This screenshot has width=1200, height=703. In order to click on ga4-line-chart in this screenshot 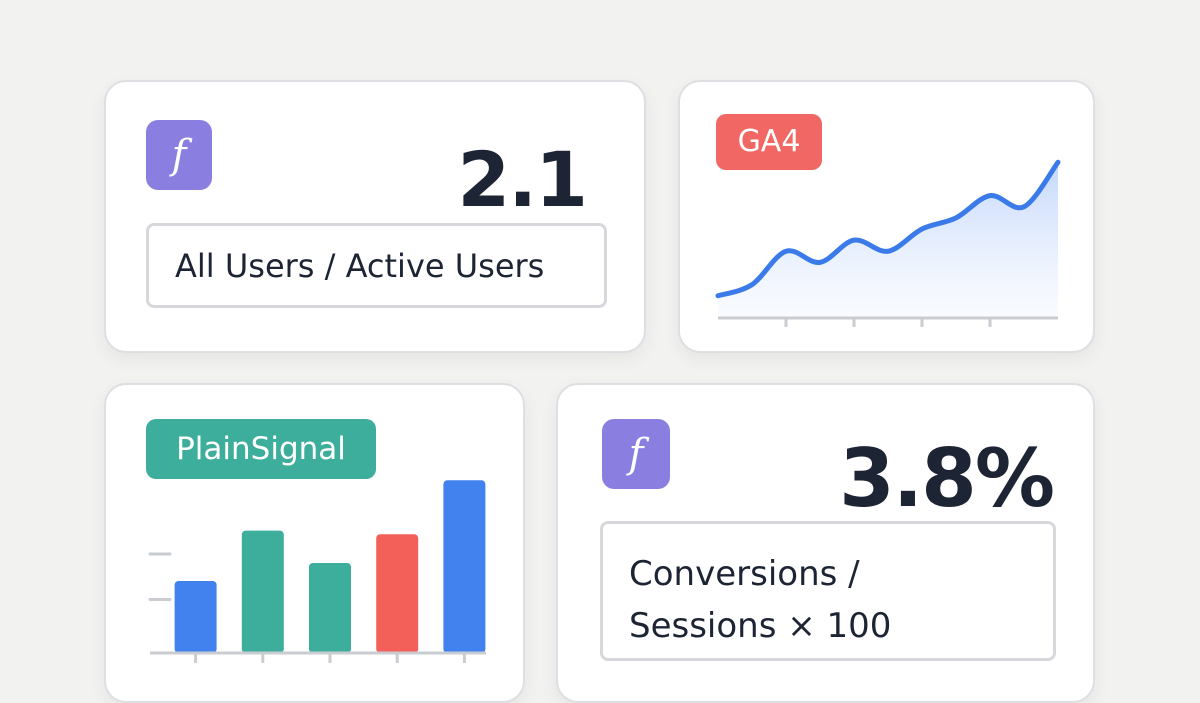, I will do `click(887, 217)`.